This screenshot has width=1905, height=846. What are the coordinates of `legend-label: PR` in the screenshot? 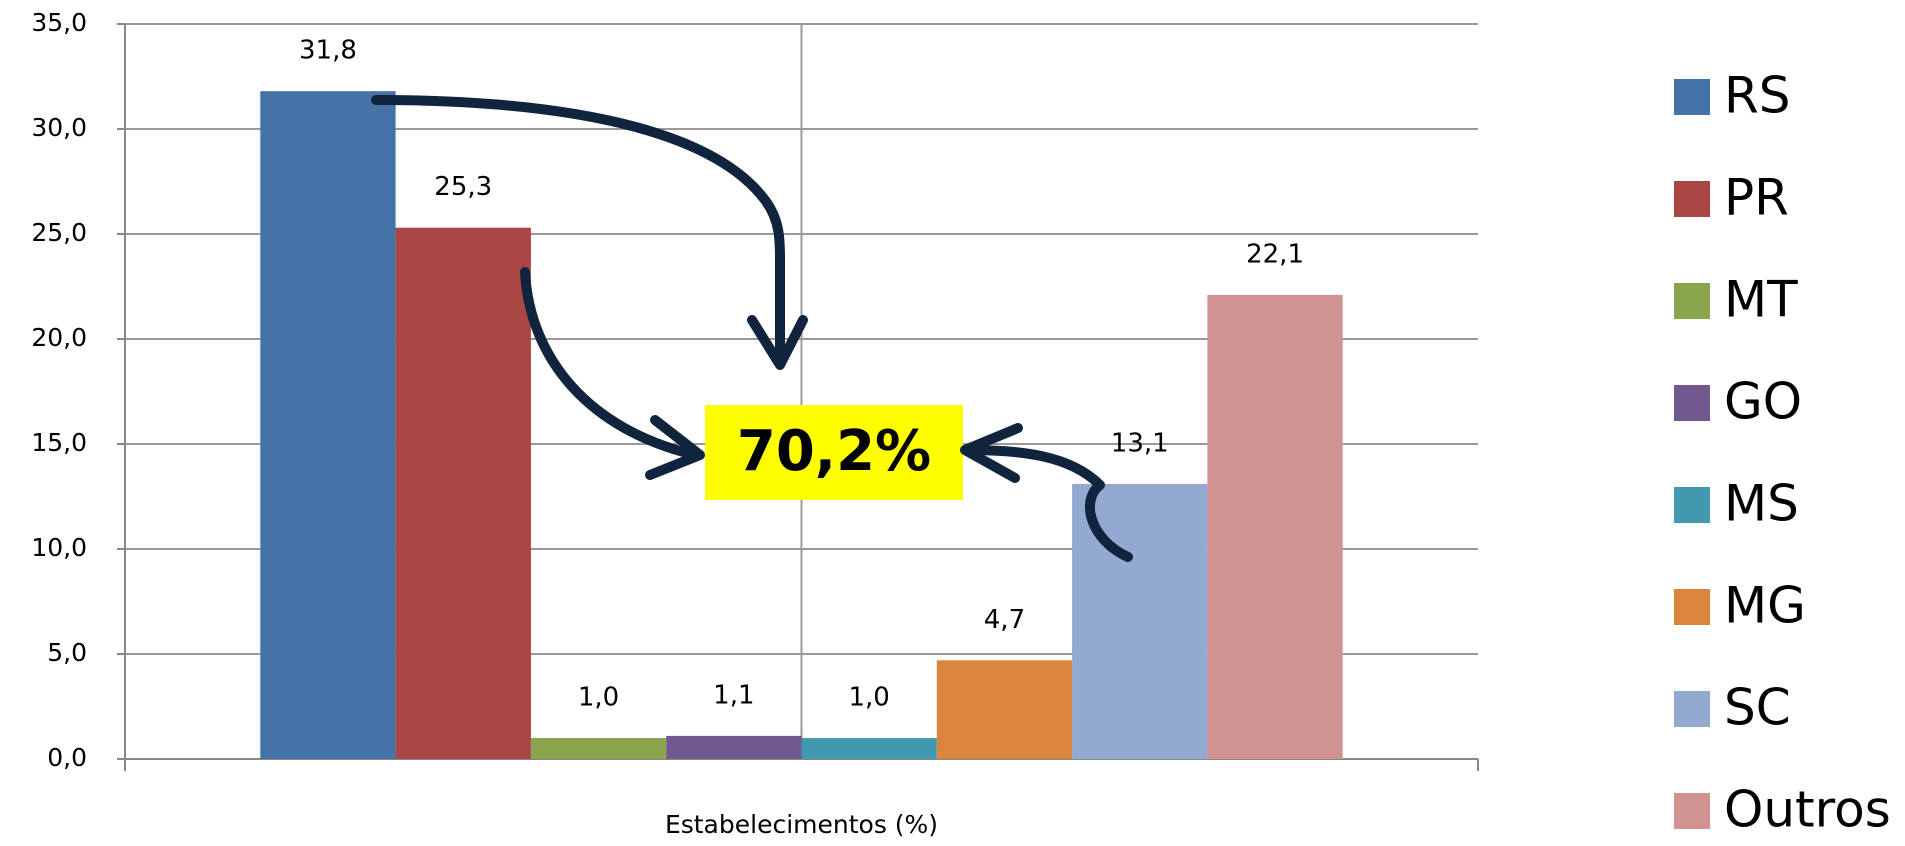 It's located at (1756, 198).